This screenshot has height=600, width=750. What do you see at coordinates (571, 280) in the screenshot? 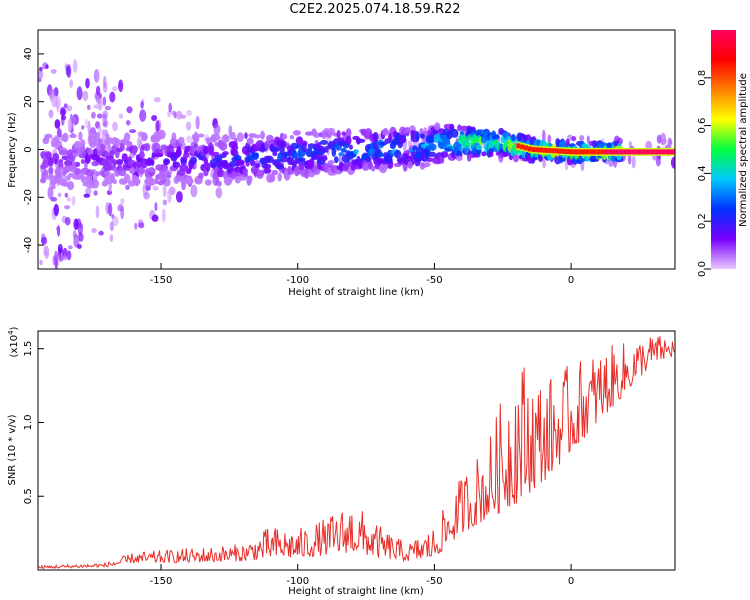
I see `x-tick-label: 0` at bounding box center [571, 280].